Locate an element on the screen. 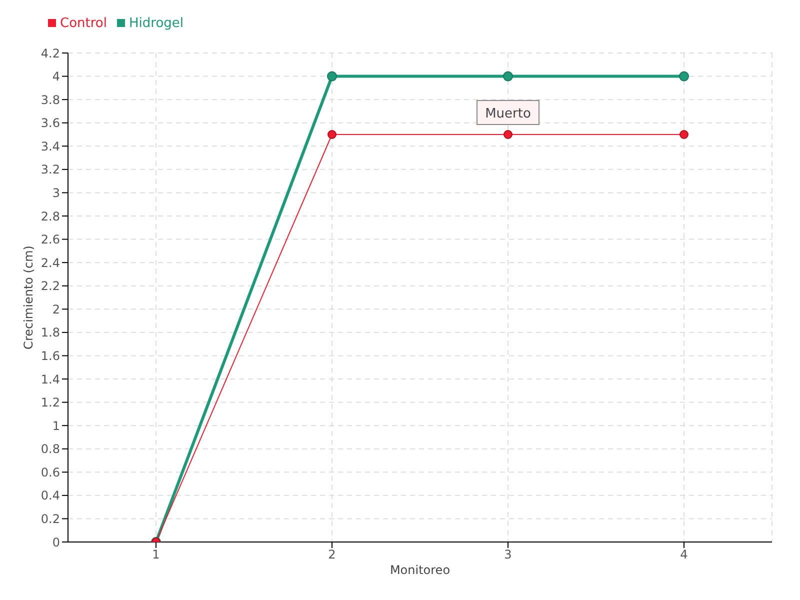  y-tick-label: 3.2 is located at coordinates (50, 169).